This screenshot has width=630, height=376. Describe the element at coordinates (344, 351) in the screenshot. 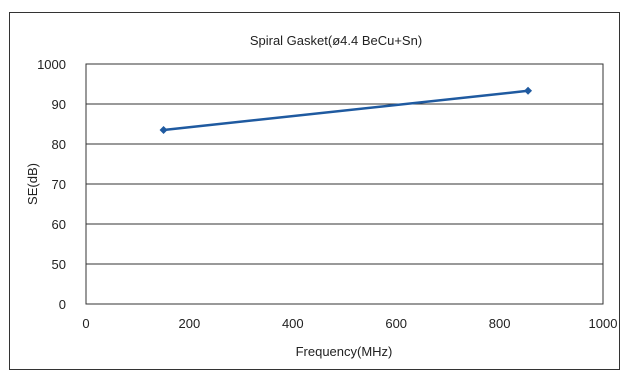

I see `x-axis-label: Frequency(MHz)` at that location.